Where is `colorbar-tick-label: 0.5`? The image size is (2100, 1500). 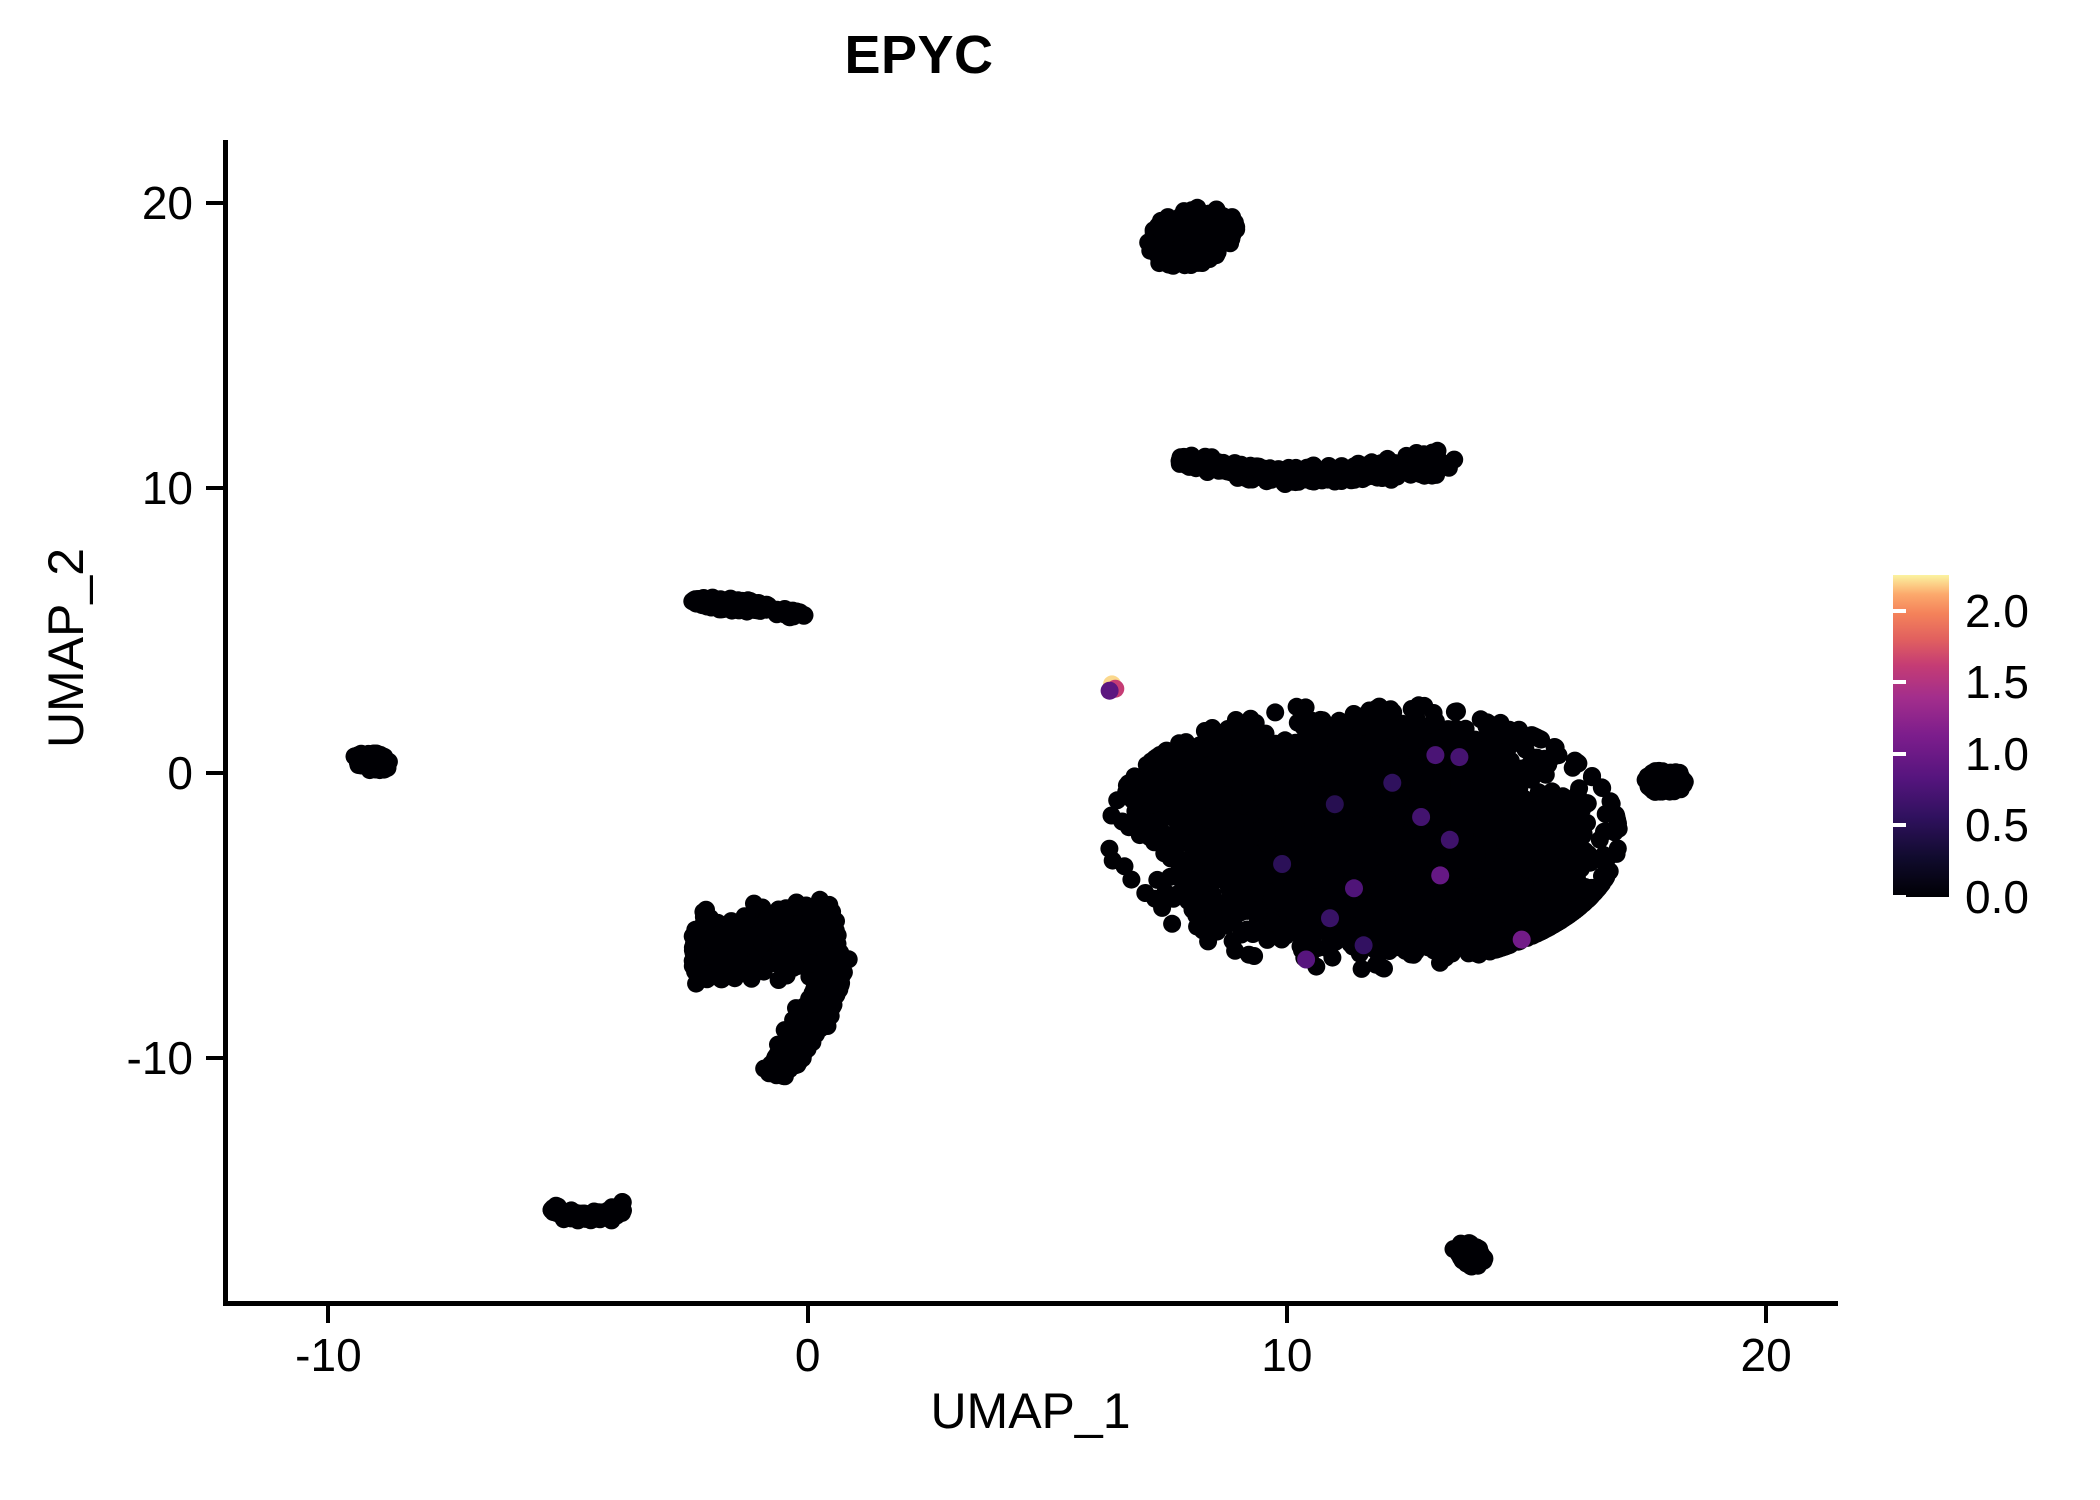
colorbar-tick-label: 0.5 is located at coordinates (1997, 825).